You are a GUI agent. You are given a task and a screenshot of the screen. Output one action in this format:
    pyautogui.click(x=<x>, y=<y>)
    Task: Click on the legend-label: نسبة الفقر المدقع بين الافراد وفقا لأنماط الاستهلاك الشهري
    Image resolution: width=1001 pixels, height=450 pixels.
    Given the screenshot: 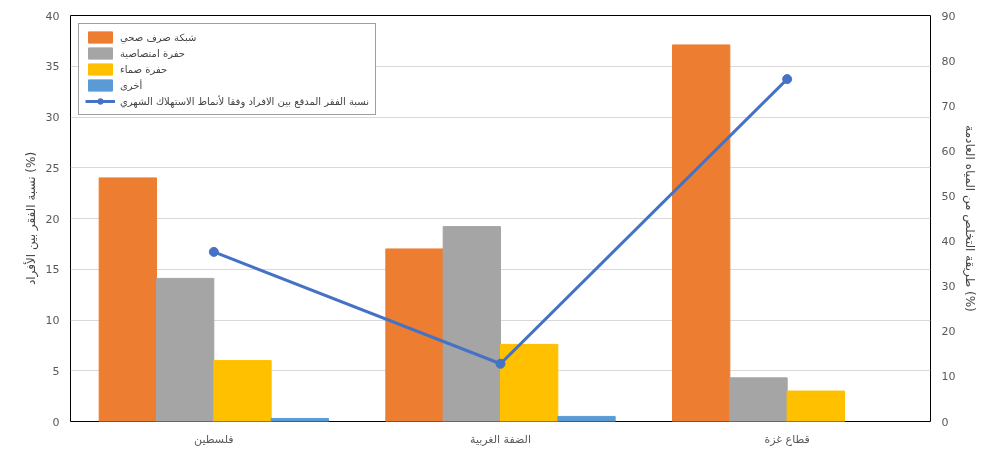 What is the action you would take?
    pyautogui.click(x=245, y=101)
    